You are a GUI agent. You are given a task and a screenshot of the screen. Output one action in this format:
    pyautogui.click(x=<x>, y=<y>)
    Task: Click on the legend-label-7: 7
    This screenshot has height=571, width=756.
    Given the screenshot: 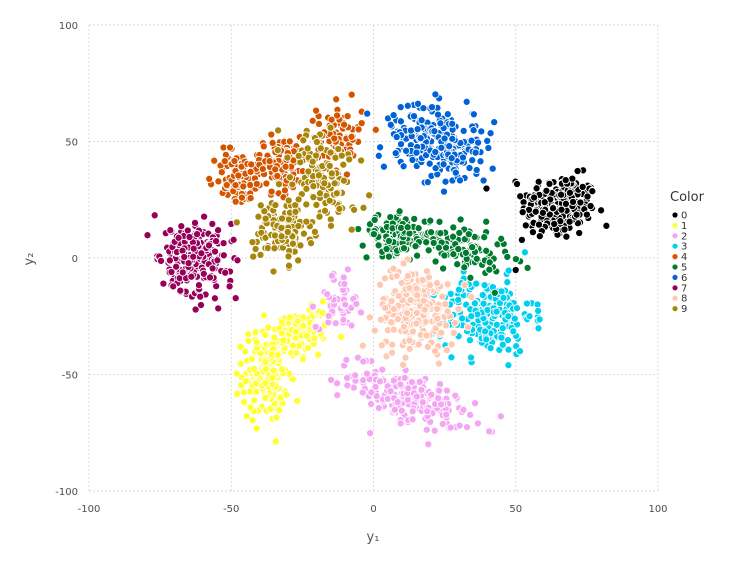 What is the action you would take?
    pyautogui.click(x=684, y=288)
    